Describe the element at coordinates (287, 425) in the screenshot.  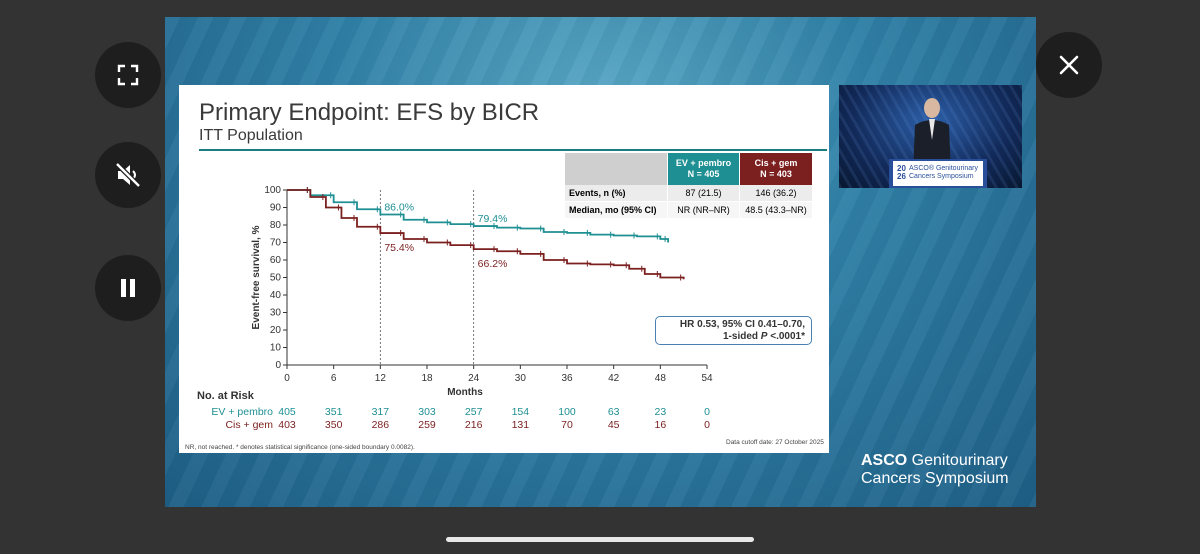
I see `risk-value: 403` at that location.